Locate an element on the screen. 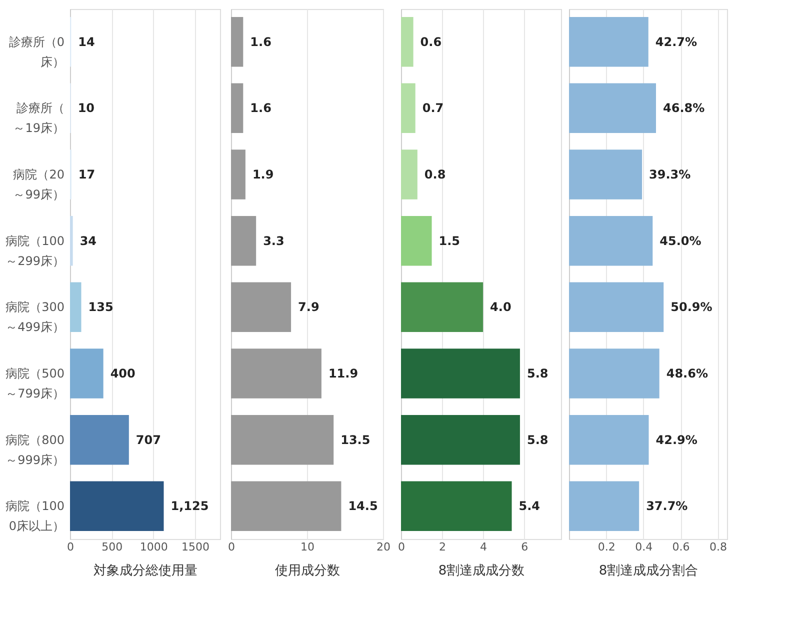 Image resolution: width=786 pixels, height=629 pixels. x-tick-label: 0.6 is located at coordinates (681, 547).